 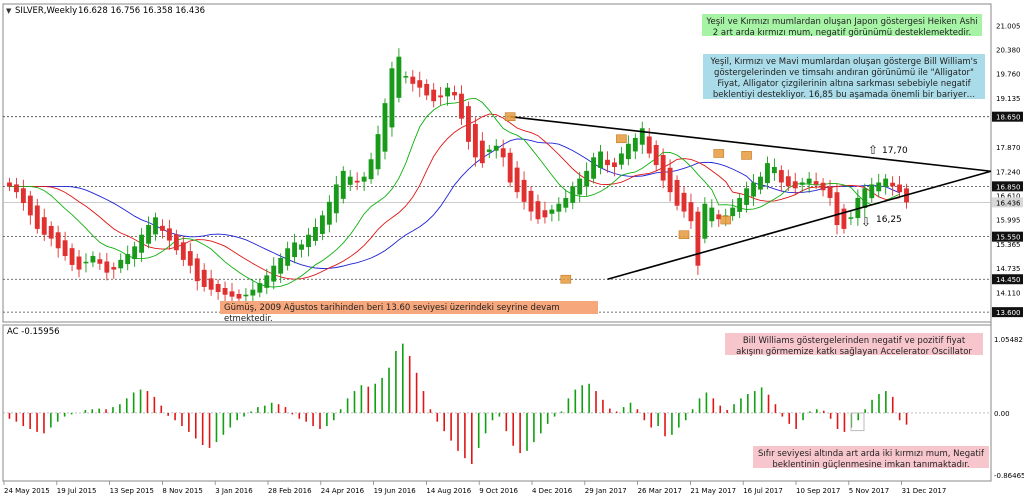 What do you see at coordinates (628, 198) in the screenshot?
I see `markers-layer` at bounding box center [628, 198].